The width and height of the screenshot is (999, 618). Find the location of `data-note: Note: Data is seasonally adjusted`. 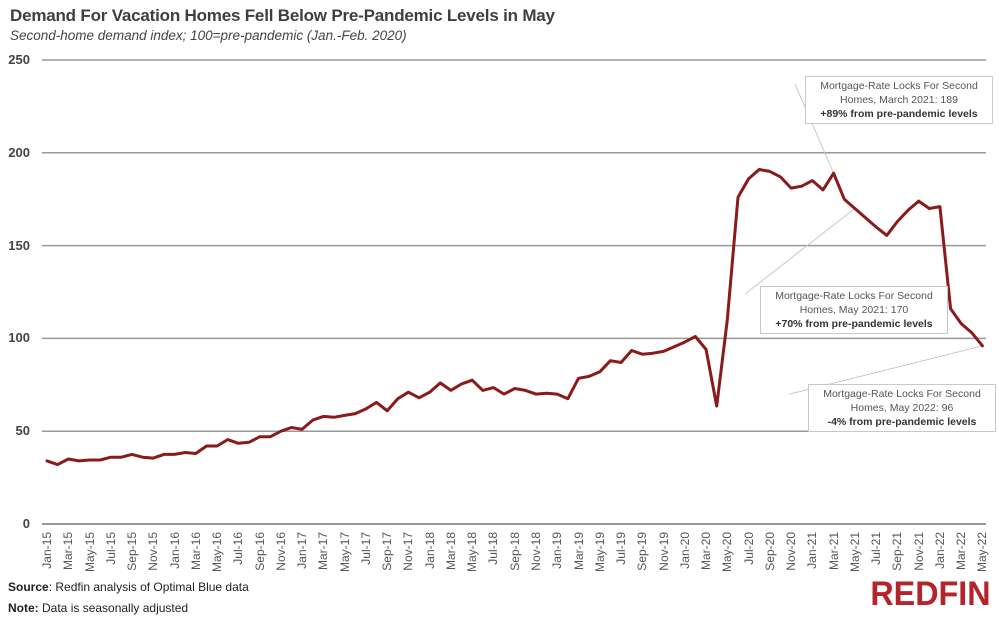

data-note: Note: Data is seasonally adjusted is located at coordinates (98, 608).